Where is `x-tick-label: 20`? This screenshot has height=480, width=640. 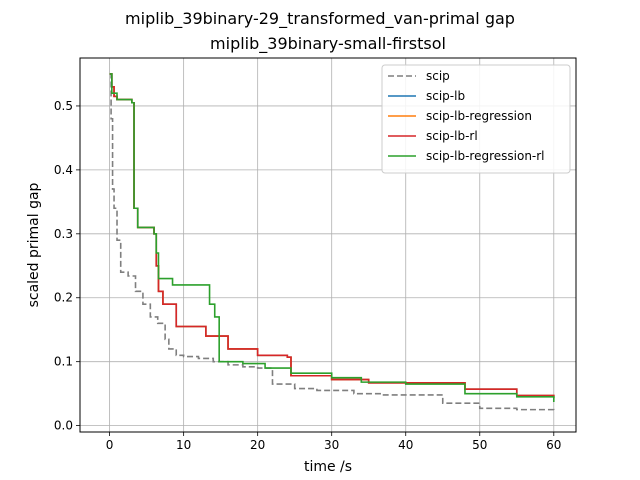
x-tick-label: 20 is located at coordinates (257, 445).